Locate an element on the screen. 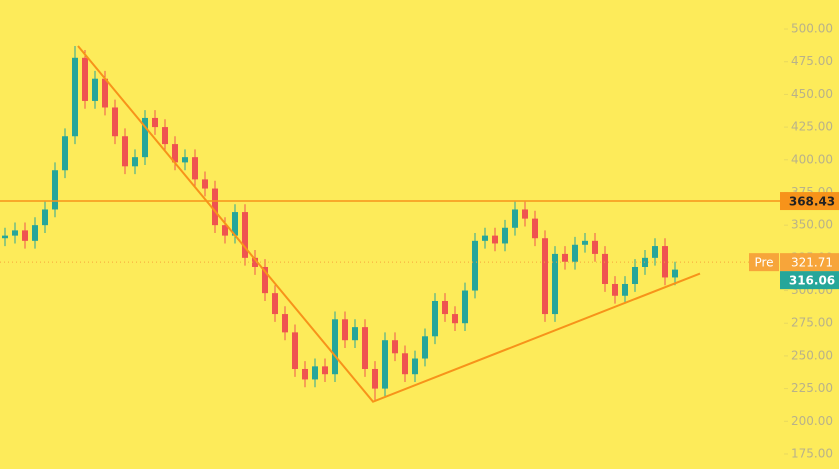 This screenshot has width=839, height=469. y-tick-label: 250.00 is located at coordinates (812, 355).